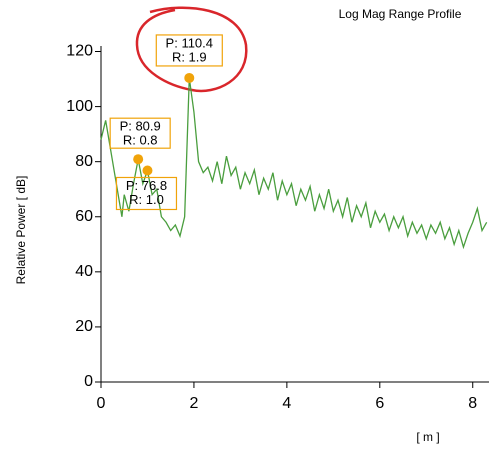  What do you see at coordinates (286, 403) in the screenshot?
I see `x-tick-label: 4` at bounding box center [286, 403].